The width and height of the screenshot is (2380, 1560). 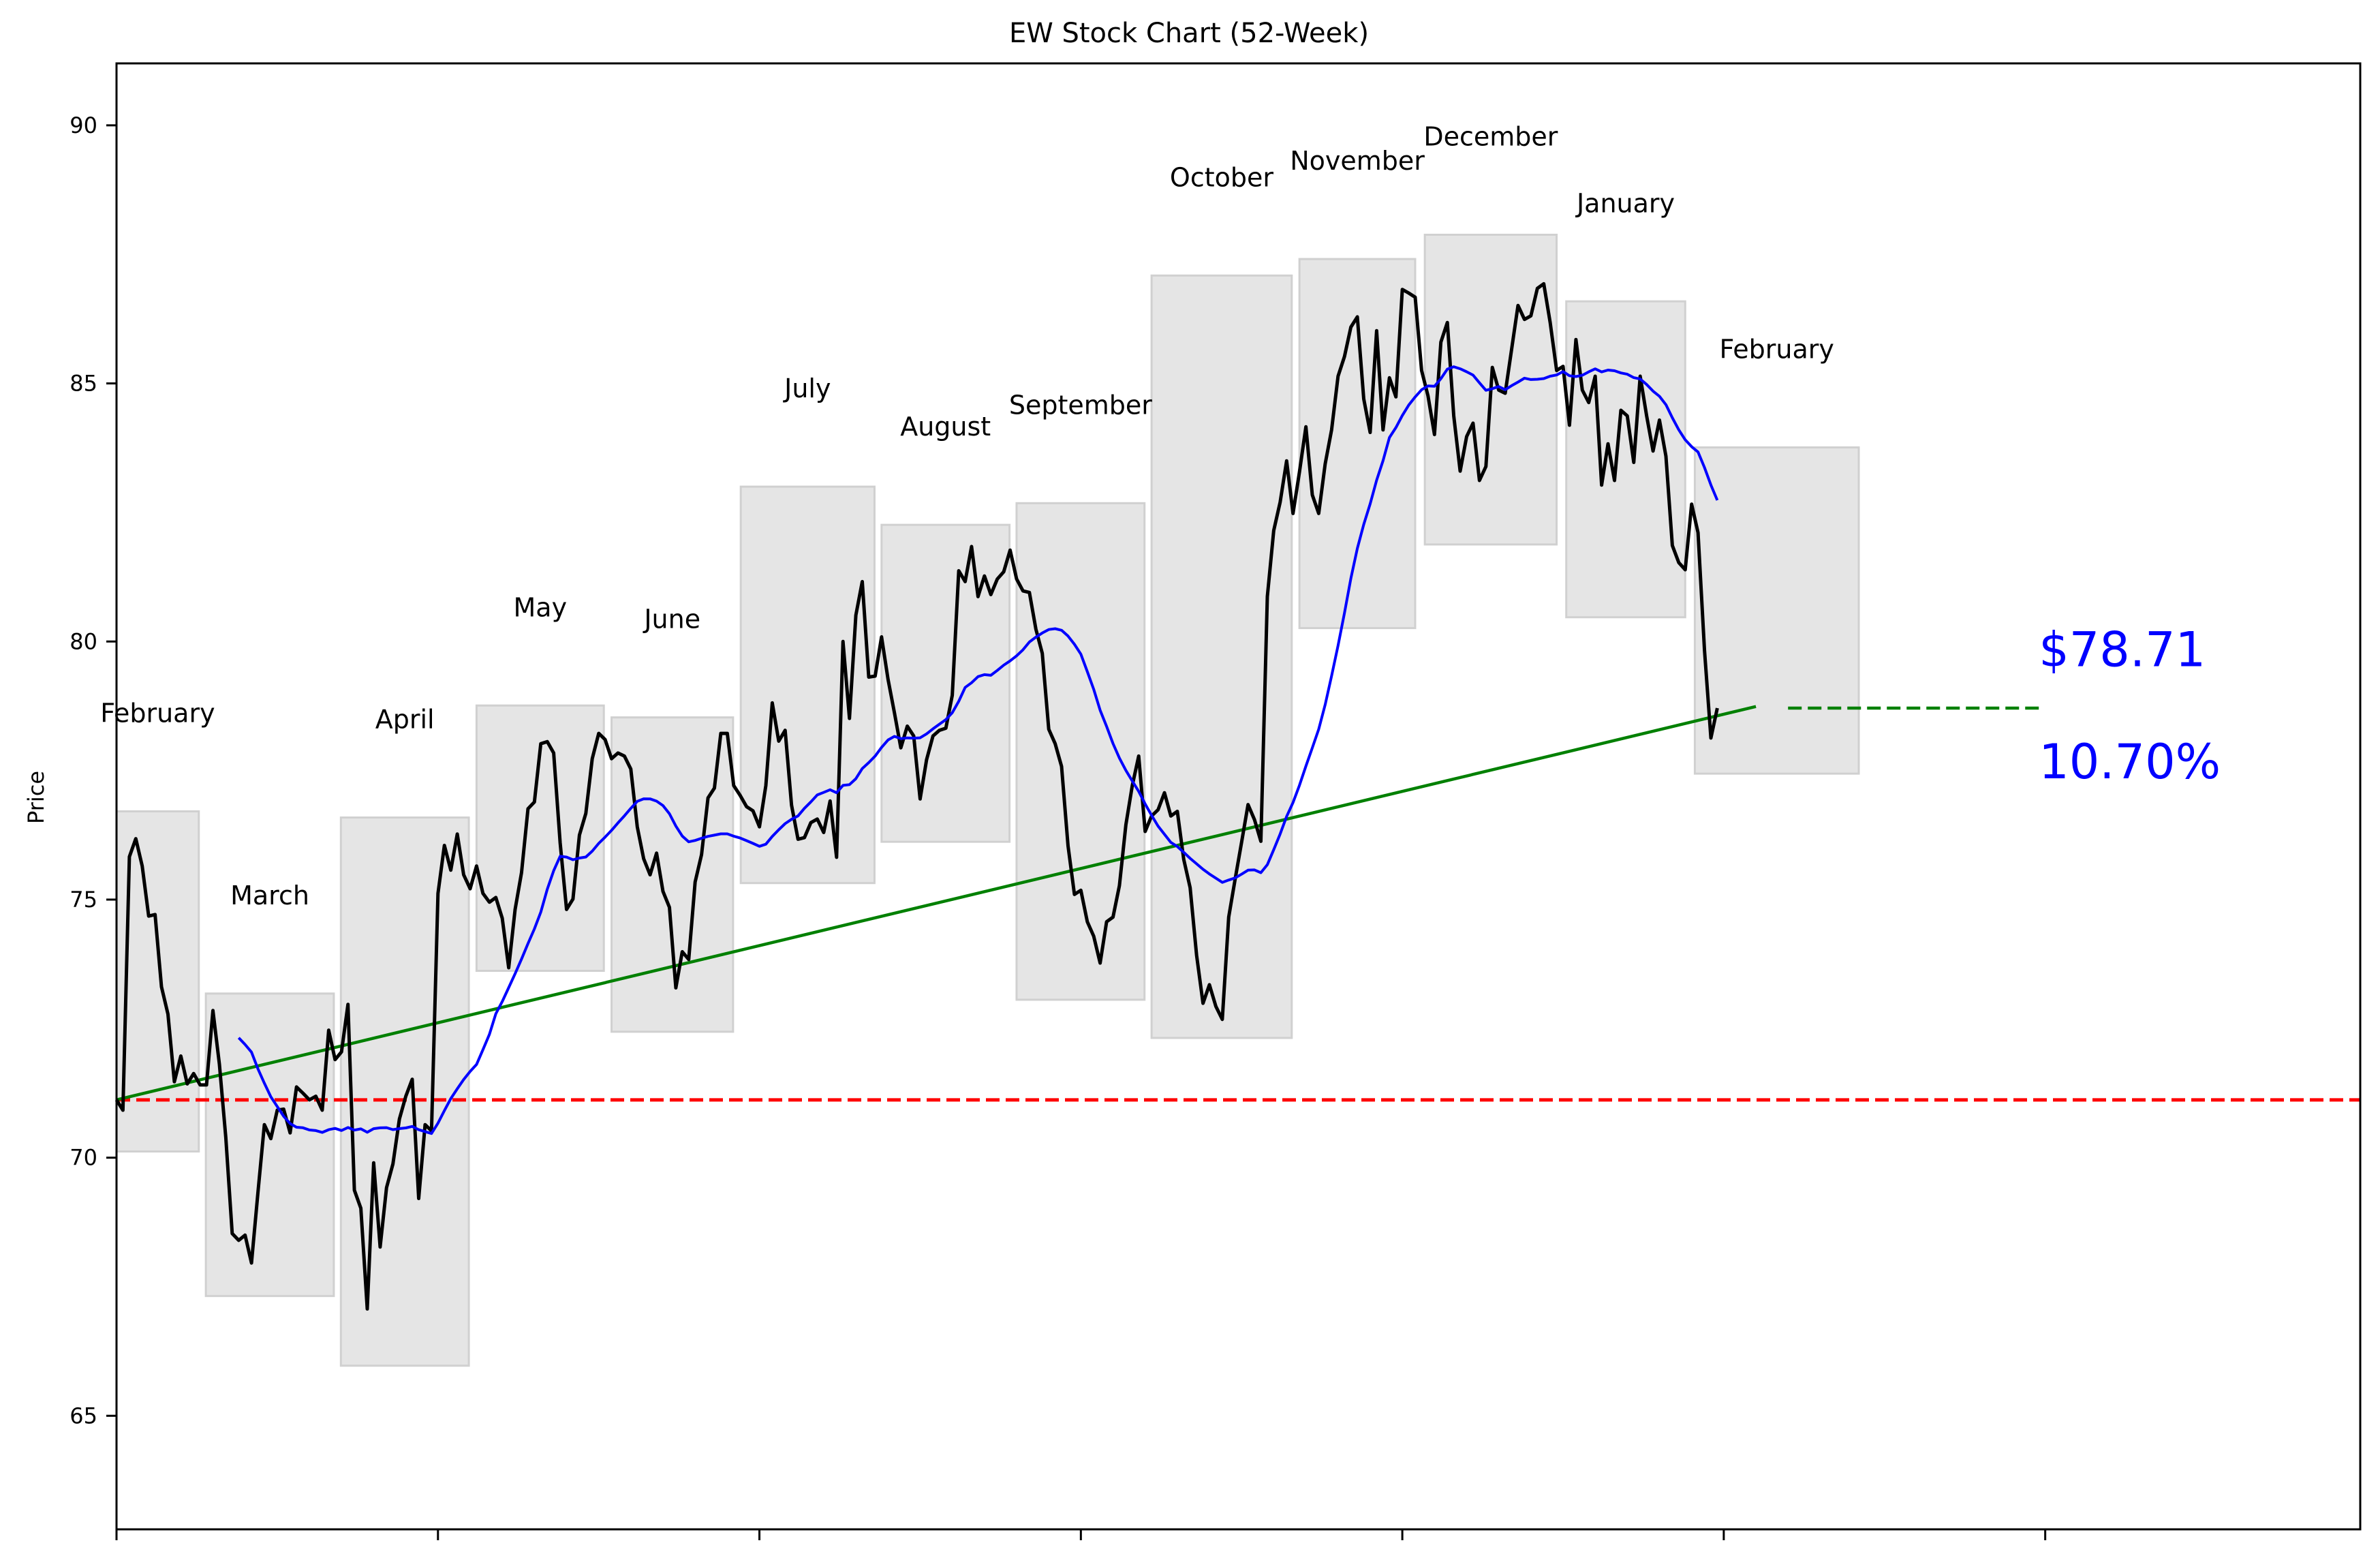 What do you see at coordinates (1490, 137) in the screenshot?
I see `month-label: December` at bounding box center [1490, 137].